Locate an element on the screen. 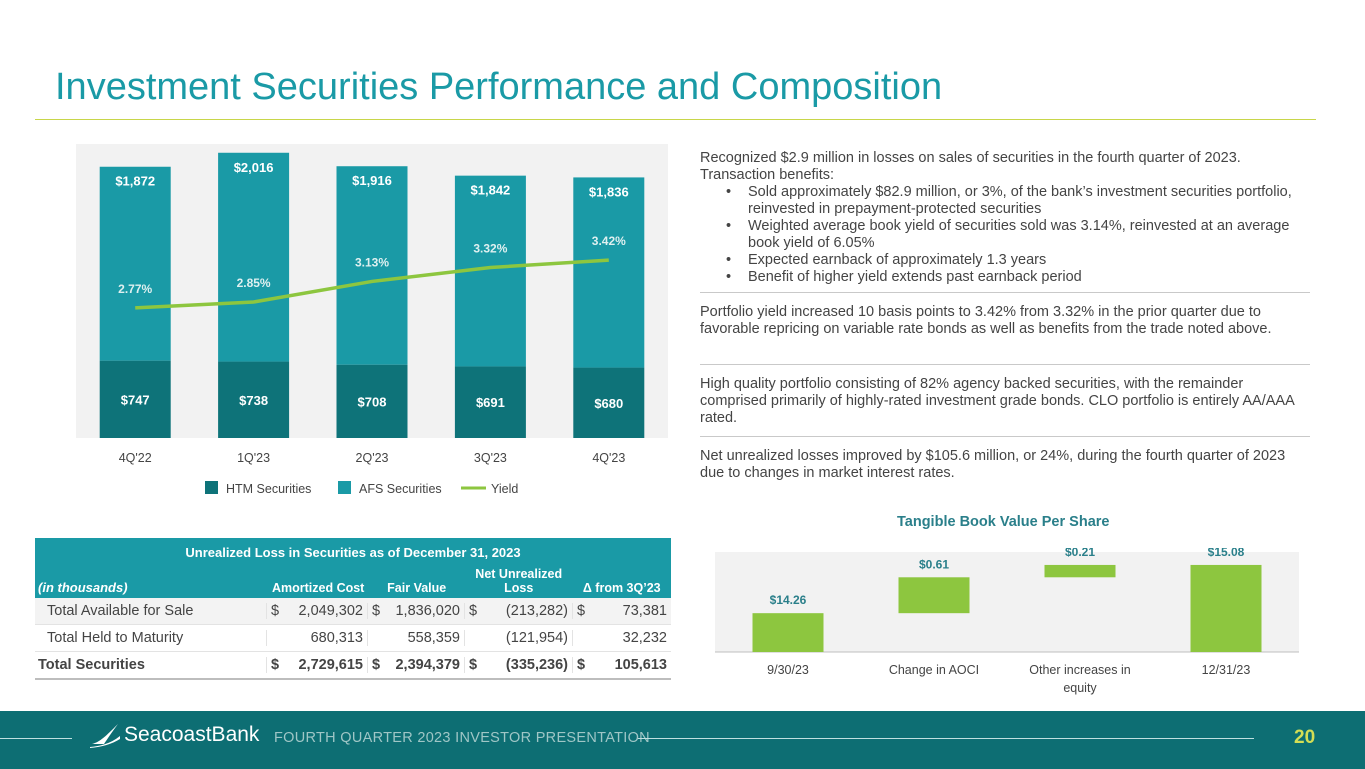 The width and height of the screenshot is (1365, 769). afs-data-label: $1,872 is located at coordinates (135, 181).